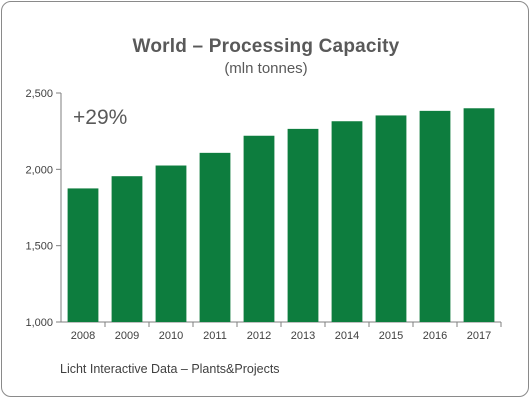 The width and height of the screenshot is (532, 400). Describe the element at coordinates (215, 336) in the screenshot. I see `x-tick-label: 2011` at that location.